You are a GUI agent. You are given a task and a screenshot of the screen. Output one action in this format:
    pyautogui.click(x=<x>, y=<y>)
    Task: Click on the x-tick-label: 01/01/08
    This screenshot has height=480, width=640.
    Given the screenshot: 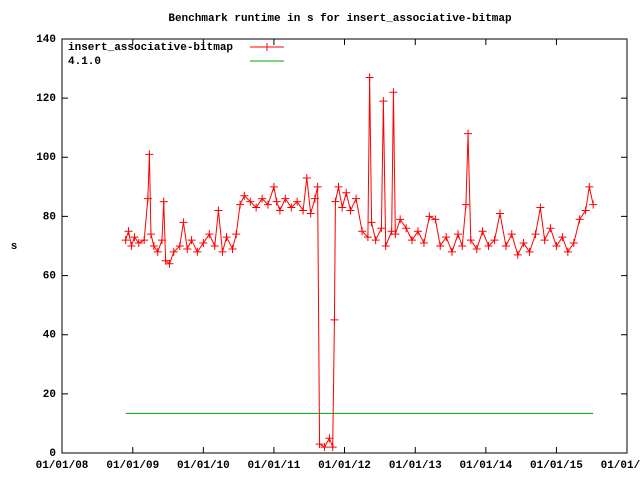 What is the action you would take?
    pyautogui.click(x=62, y=466)
    